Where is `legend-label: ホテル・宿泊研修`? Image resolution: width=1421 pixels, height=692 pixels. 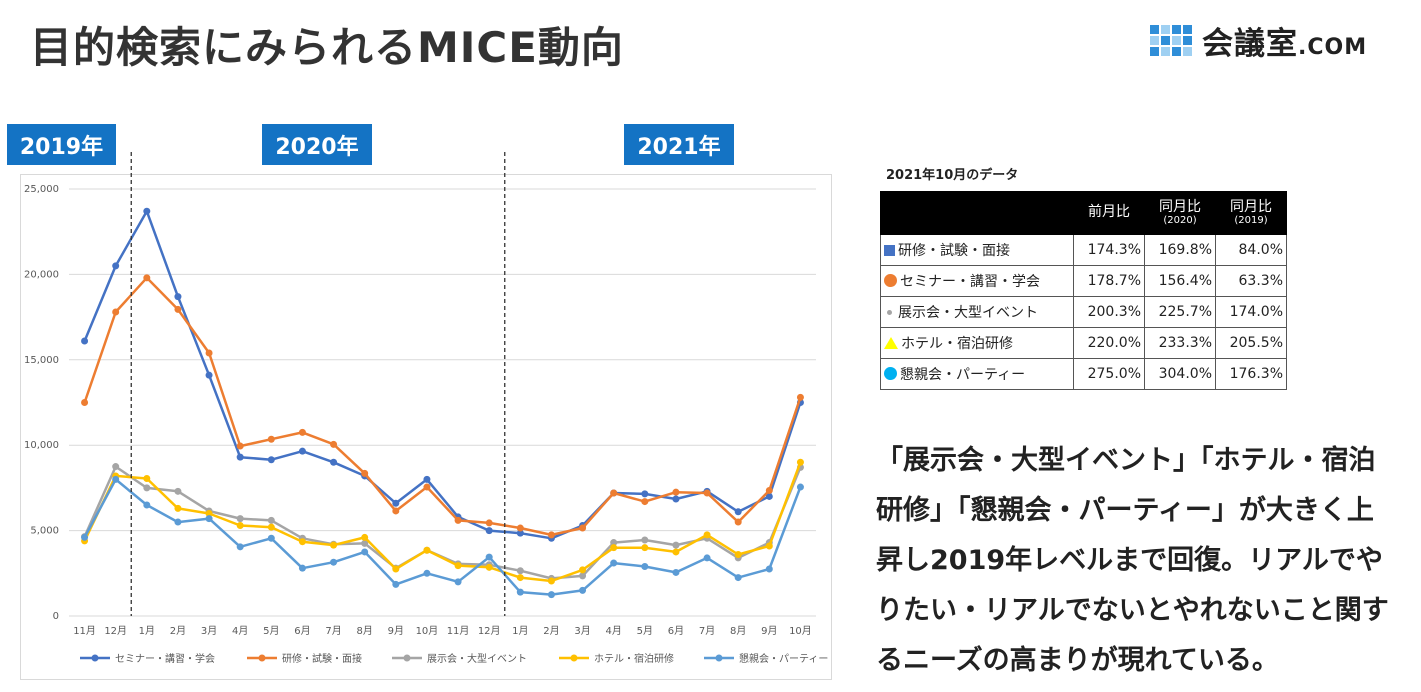
legend-label: ホテル・宿泊研修 is located at coordinates (634, 658).